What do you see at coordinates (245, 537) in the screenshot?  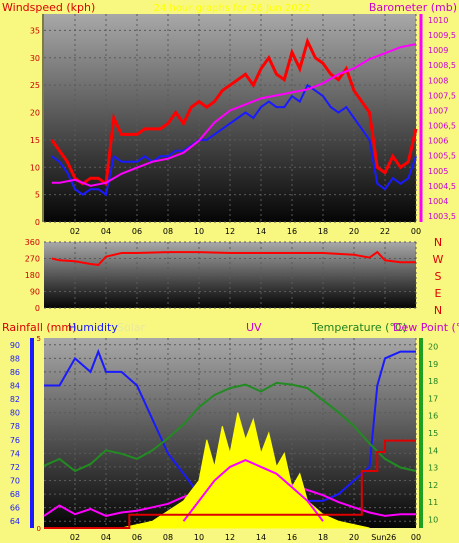 I see `climate-x-ticks: 02 04 06 08 10 12 14 16 18 20 Sun 26 00` at bounding box center [245, 537].